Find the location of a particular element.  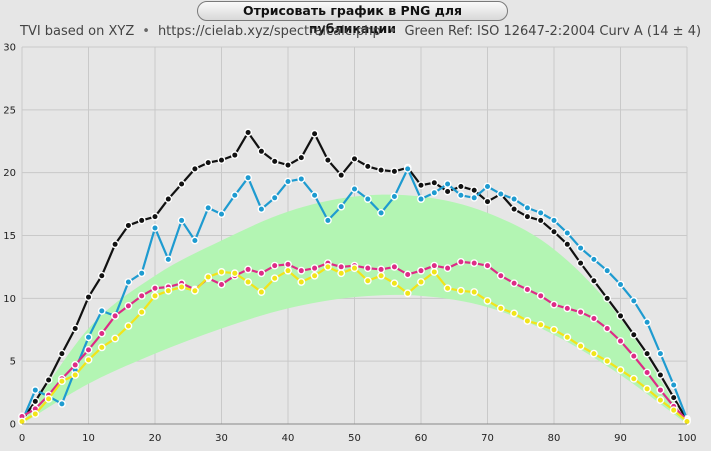

x-tick-label: 20 is located at coordinates (155, 438).